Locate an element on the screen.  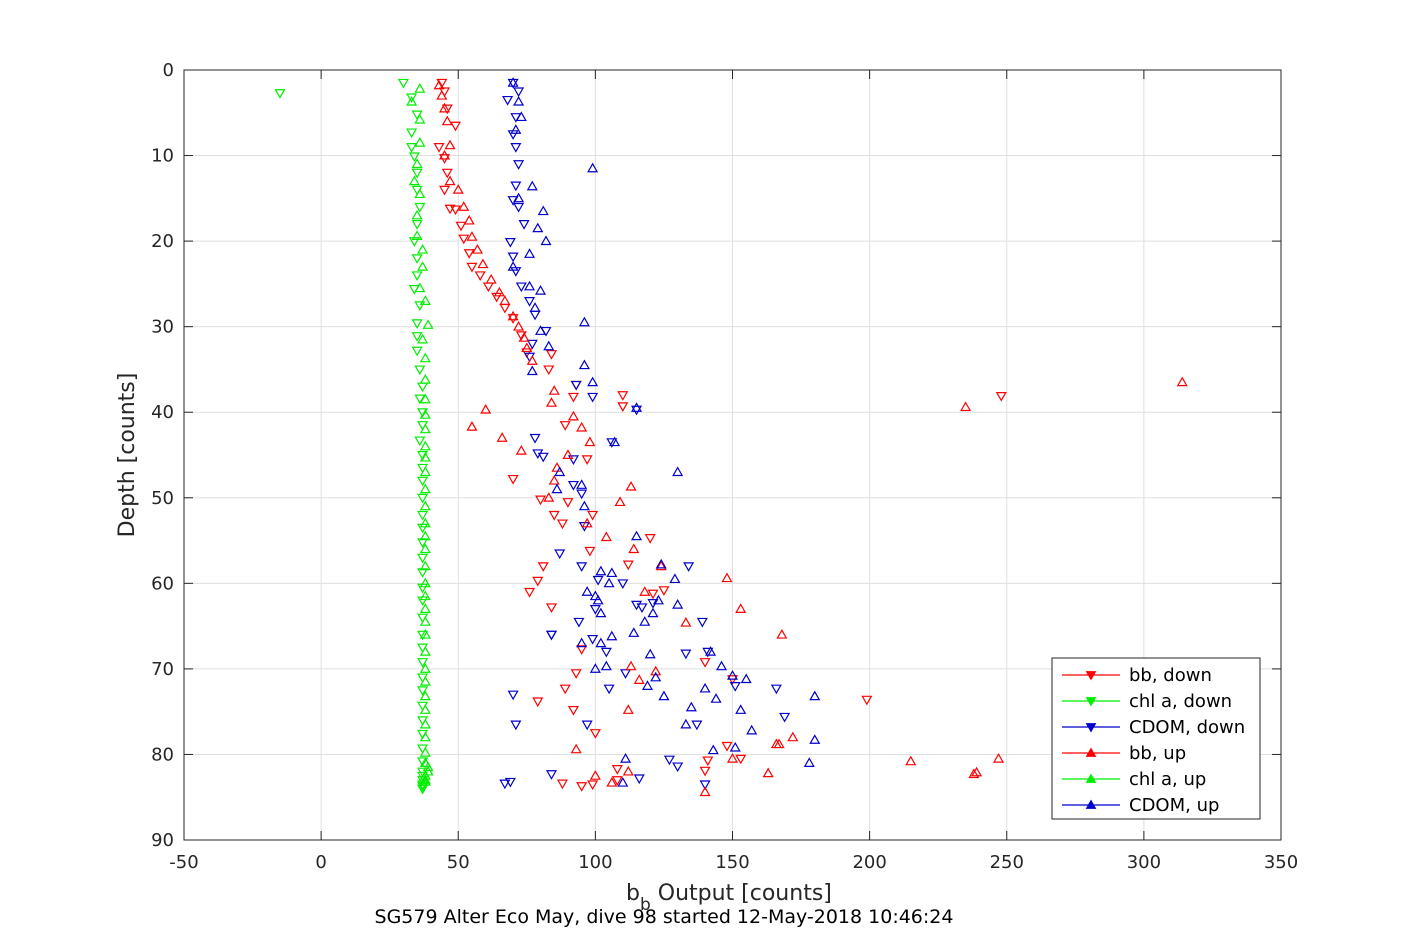
y-tick-label: 80 is located at coordinates (162, 754).